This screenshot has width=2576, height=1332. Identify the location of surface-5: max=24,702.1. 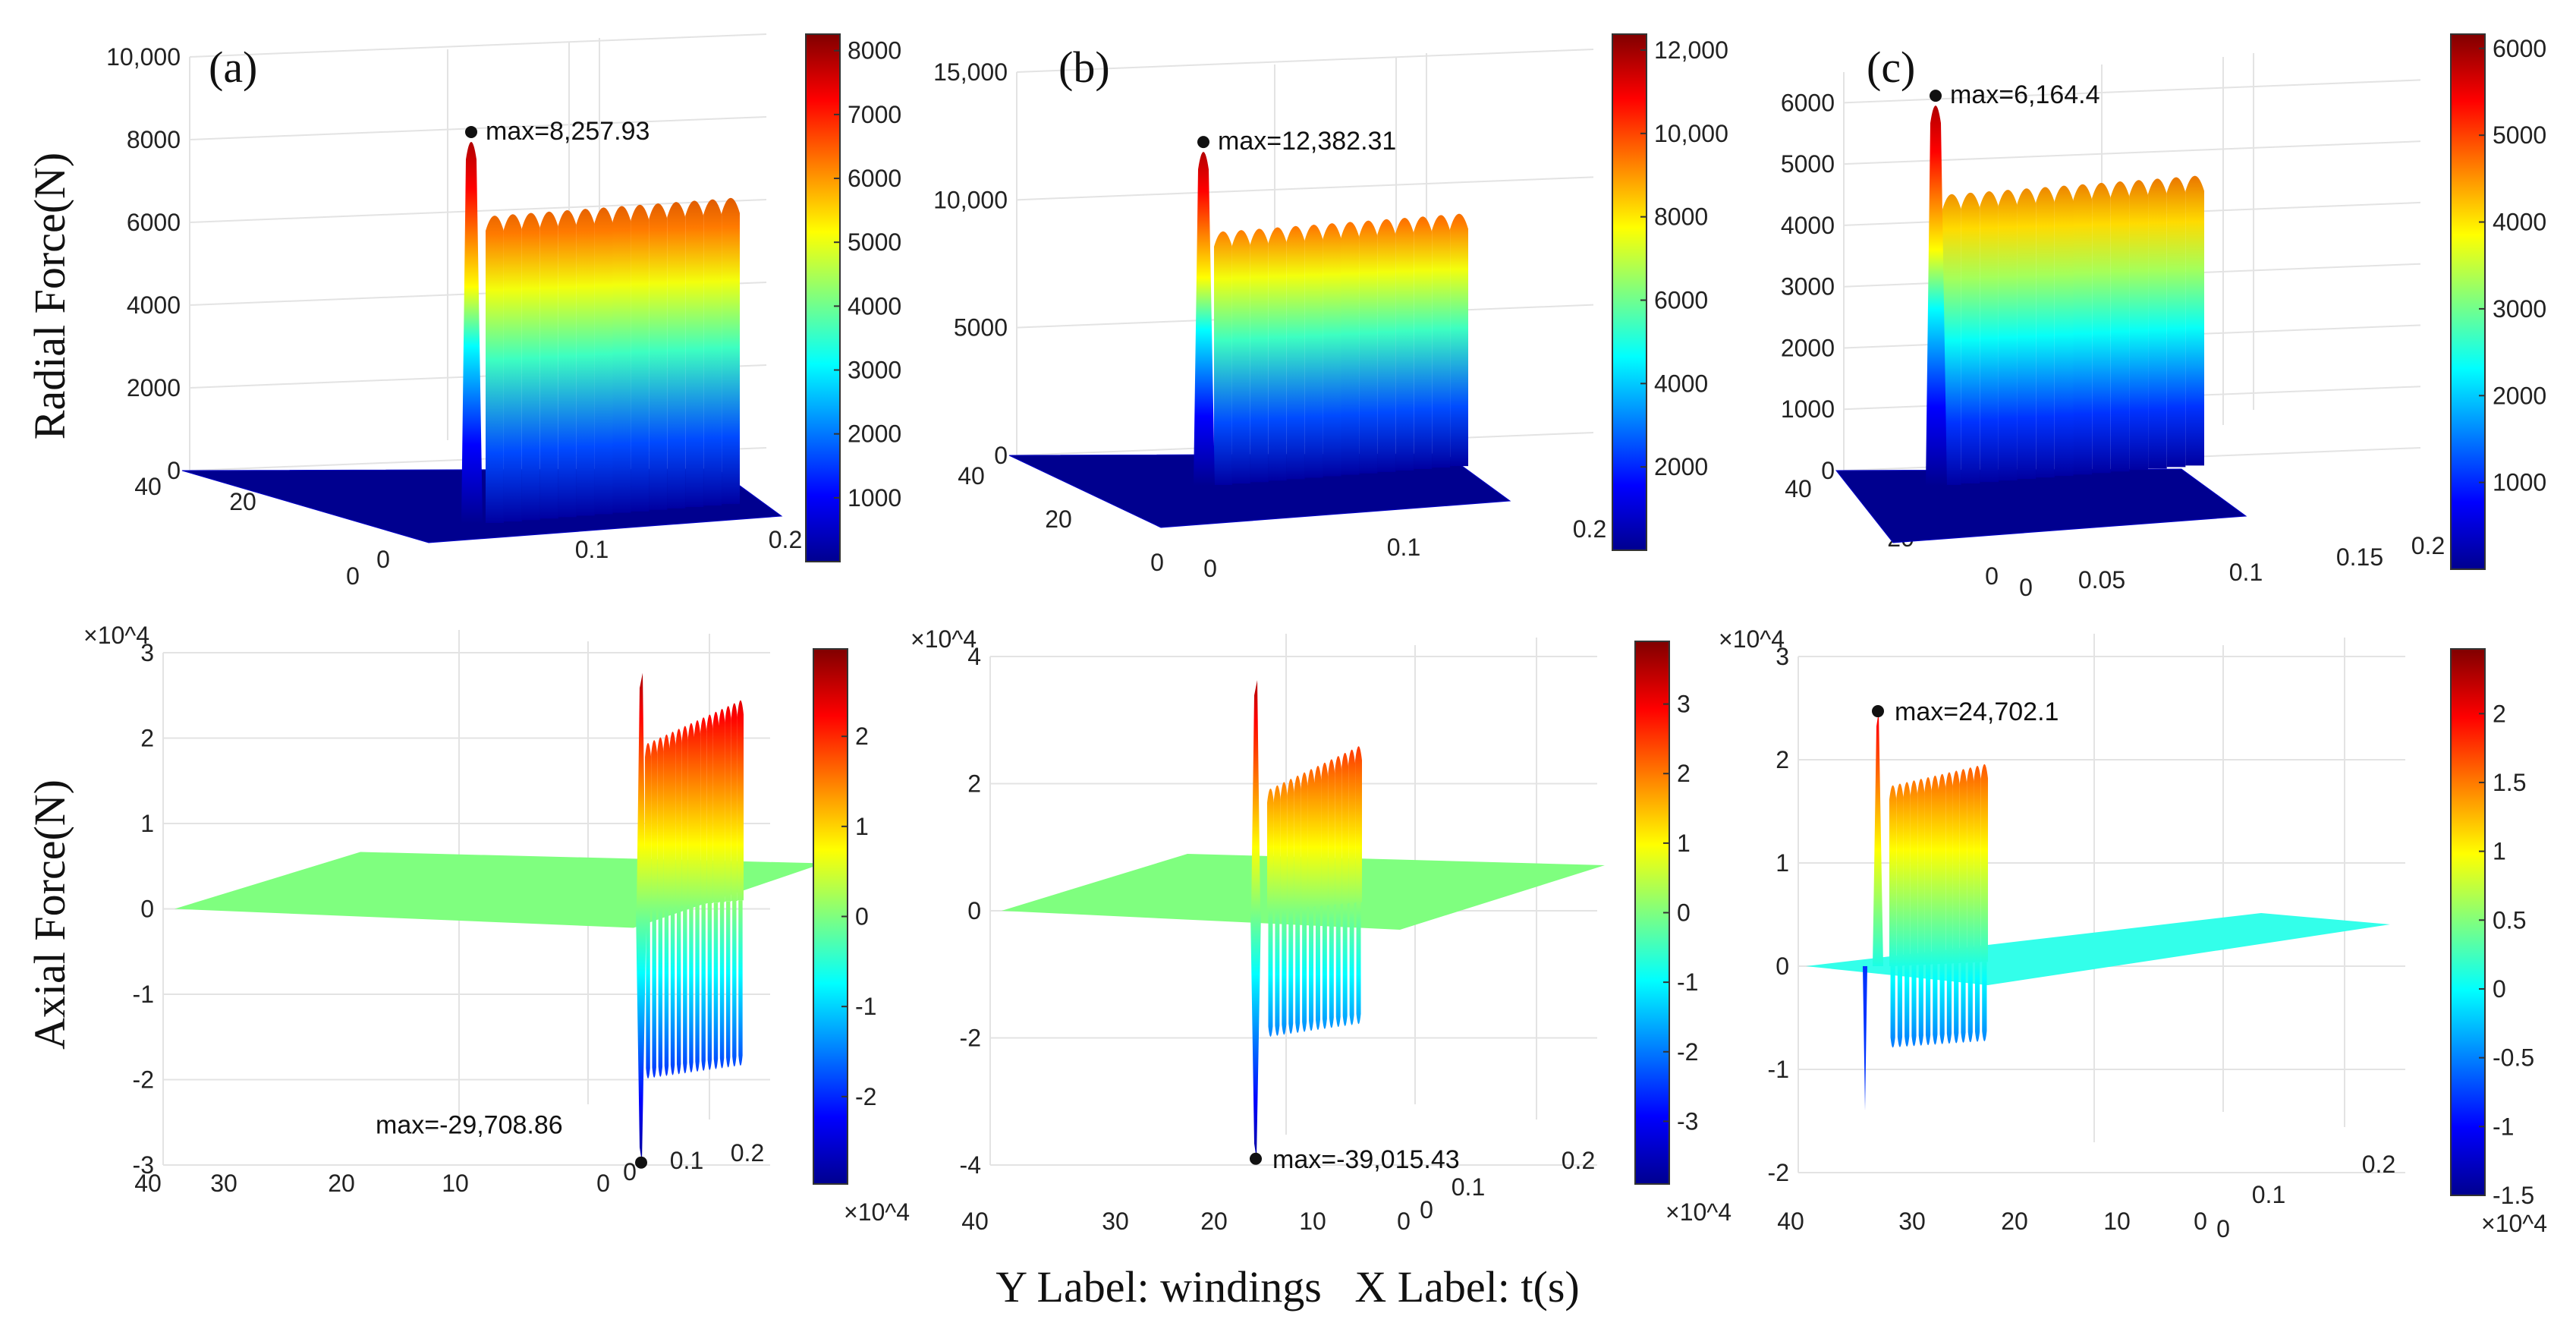
(2098, 904).